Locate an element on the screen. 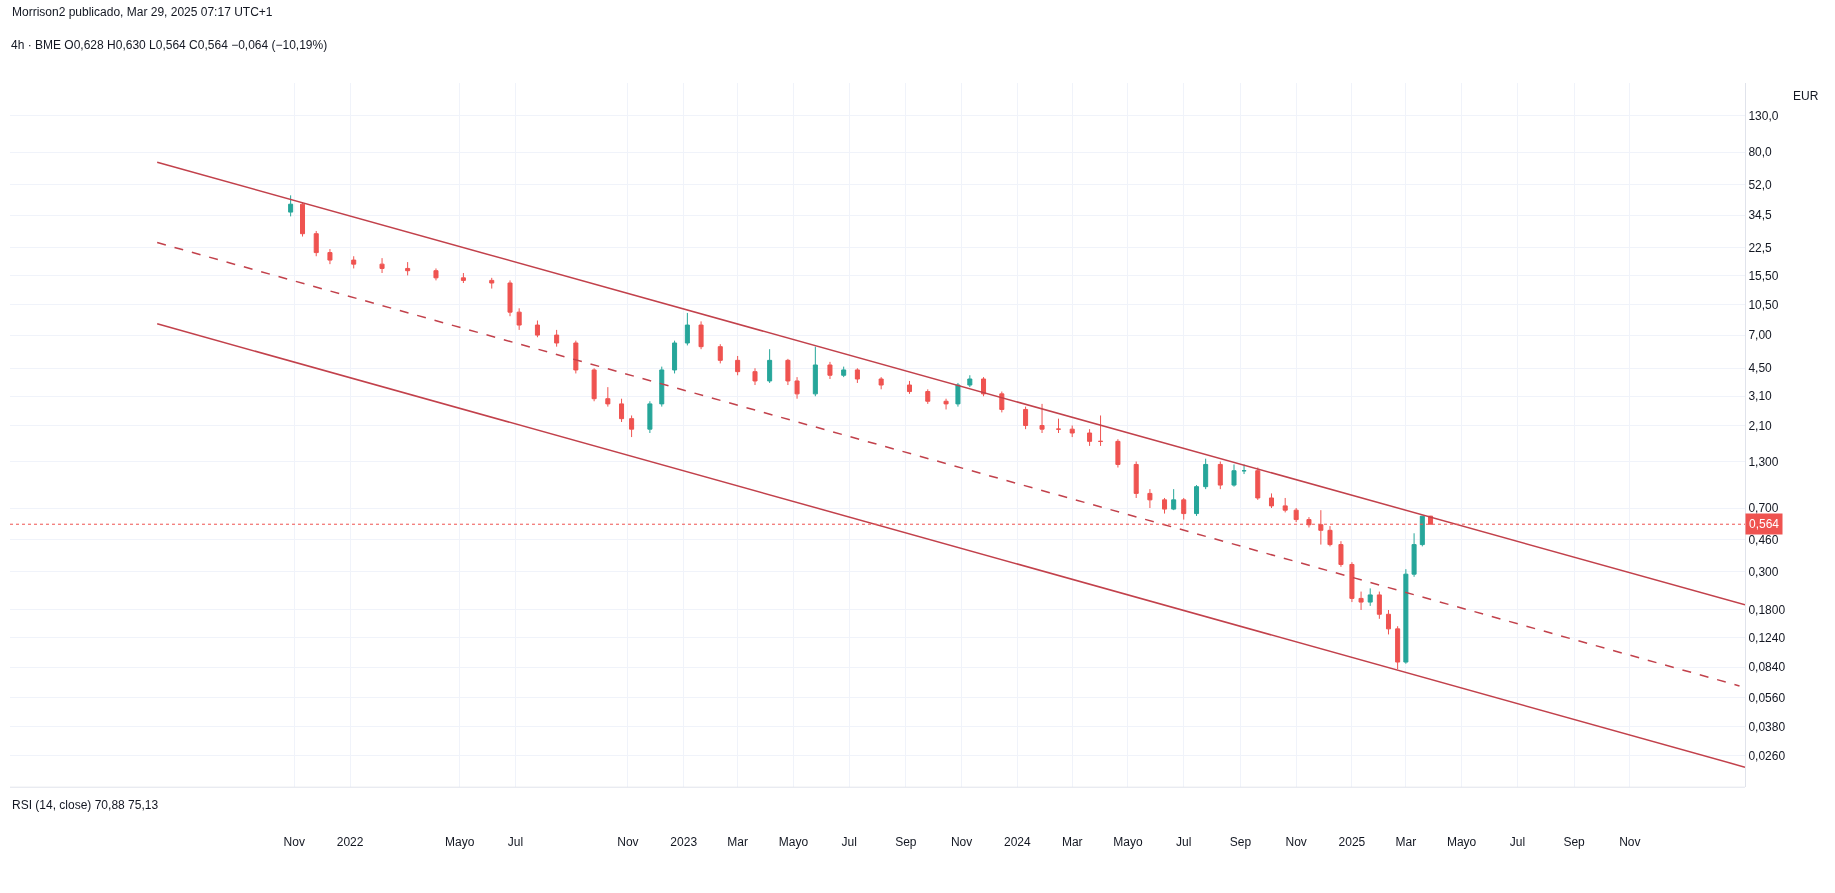 The height and width of the screenshot is (893, 1835). y-tick-label: 7,00 is located at coordinates (1760, 335).